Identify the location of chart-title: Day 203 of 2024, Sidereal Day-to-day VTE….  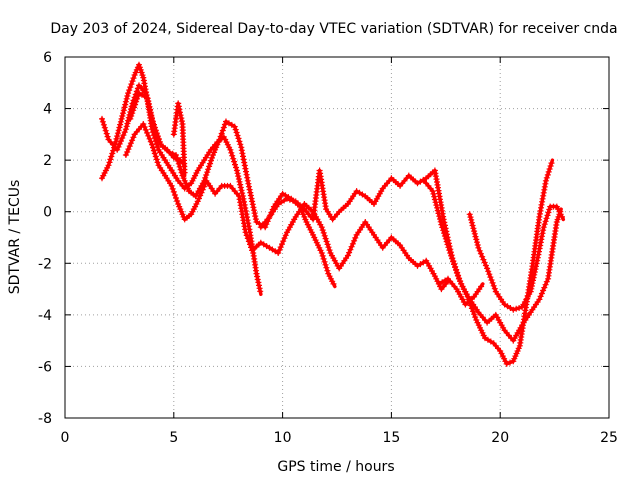
(333, 29).